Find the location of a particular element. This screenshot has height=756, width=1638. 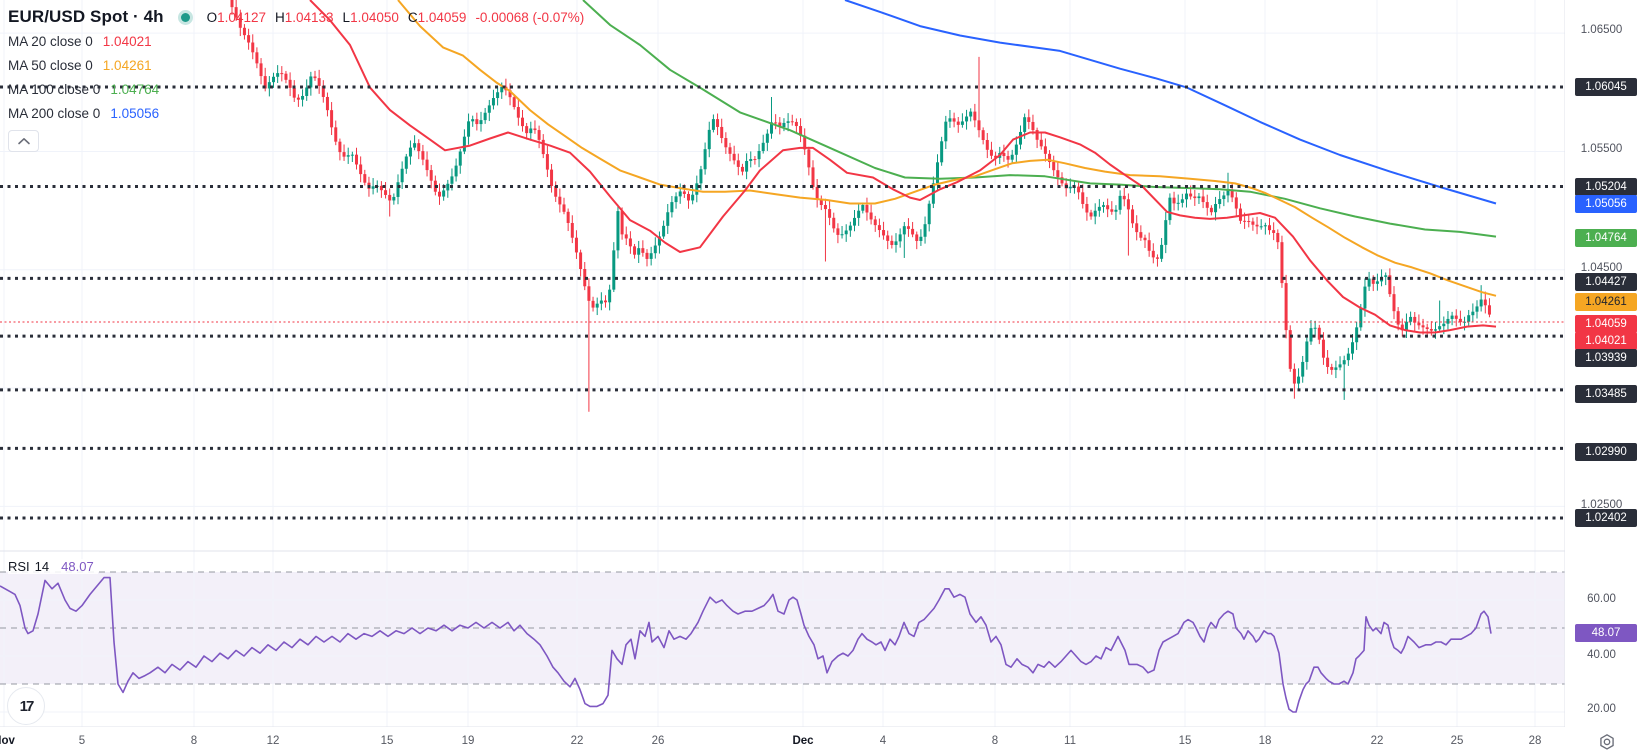

ohlc-low: L1.04050 is located at coordinates (370, 17).